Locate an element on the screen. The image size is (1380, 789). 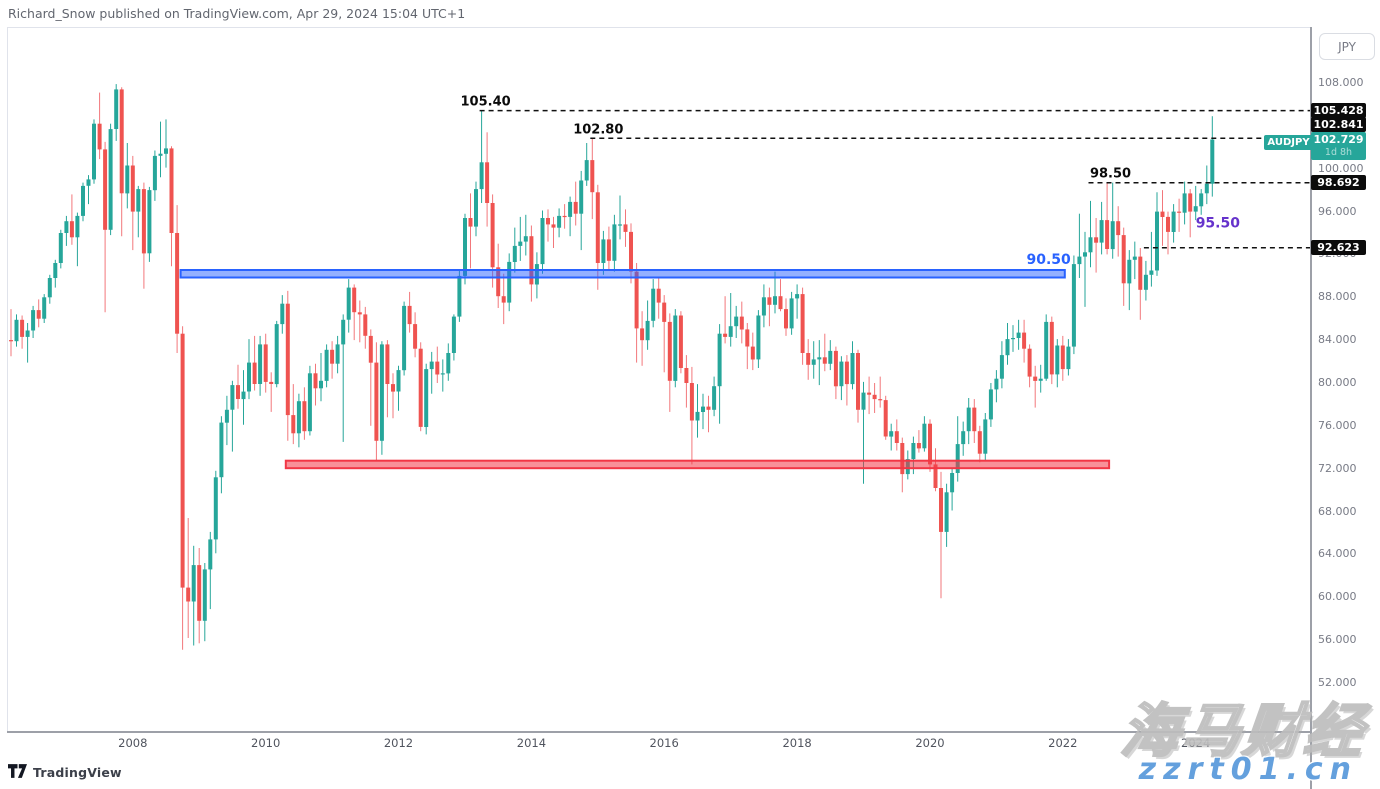
year-label: 2008 is located at coordinates (133, 743).